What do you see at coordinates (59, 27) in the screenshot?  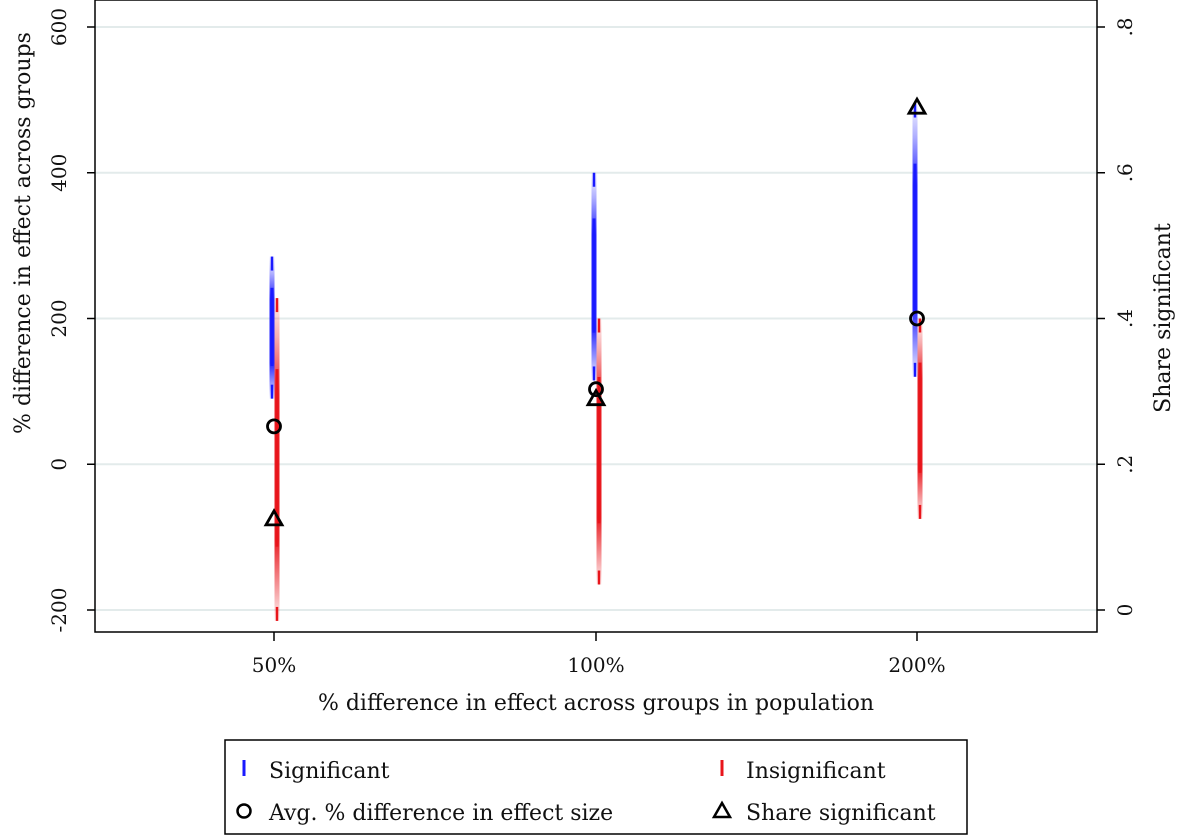 I see `y-tick-label: 600` at bounding box center [59, 27].